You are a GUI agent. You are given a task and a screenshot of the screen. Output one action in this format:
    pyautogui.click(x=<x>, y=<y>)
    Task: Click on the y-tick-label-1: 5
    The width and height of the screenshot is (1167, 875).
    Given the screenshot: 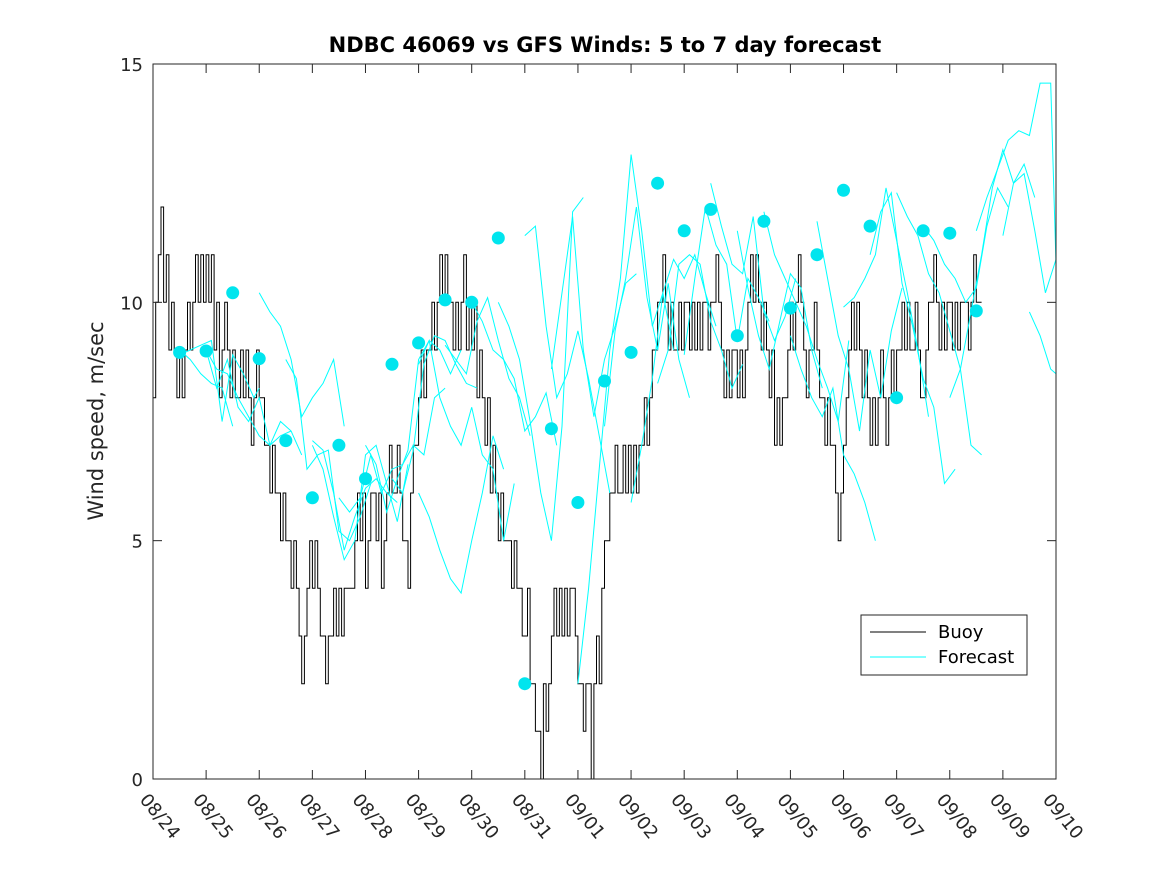 What is the action you would take?
    pyautogui.click(x=137, y=542)
    